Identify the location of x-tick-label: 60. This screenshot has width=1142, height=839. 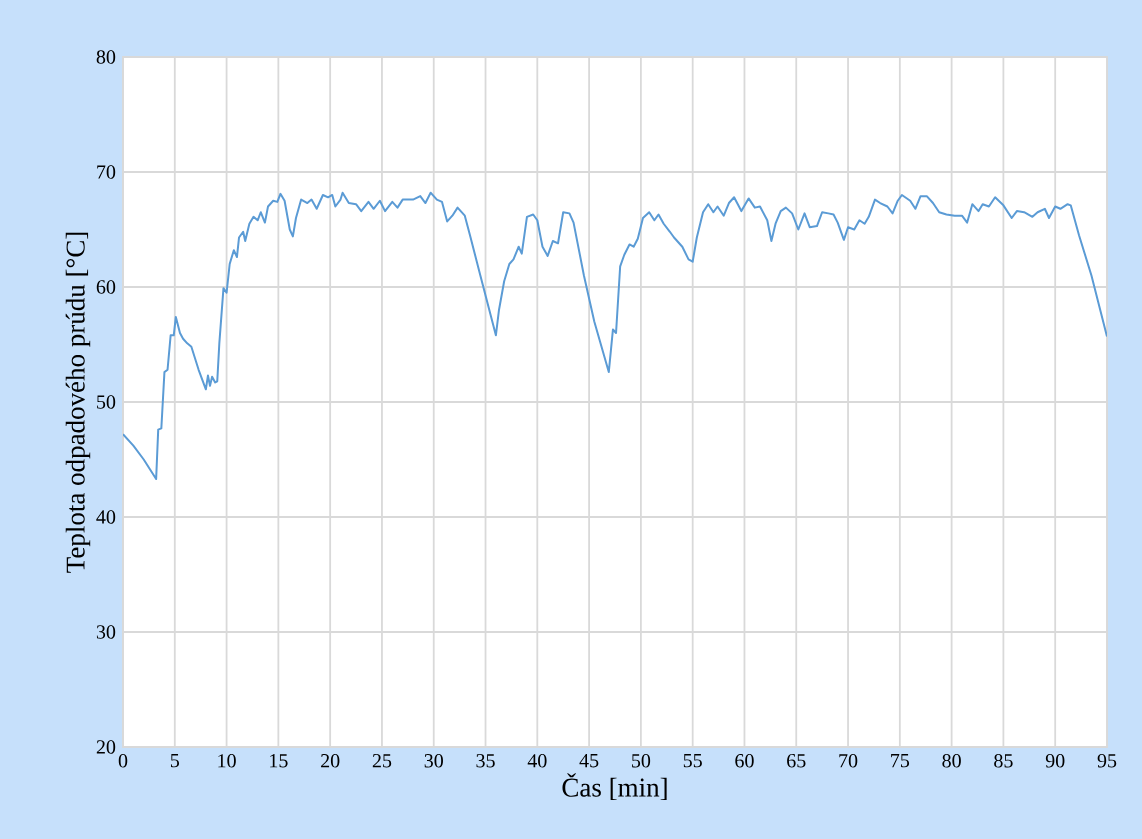
(744, 761).